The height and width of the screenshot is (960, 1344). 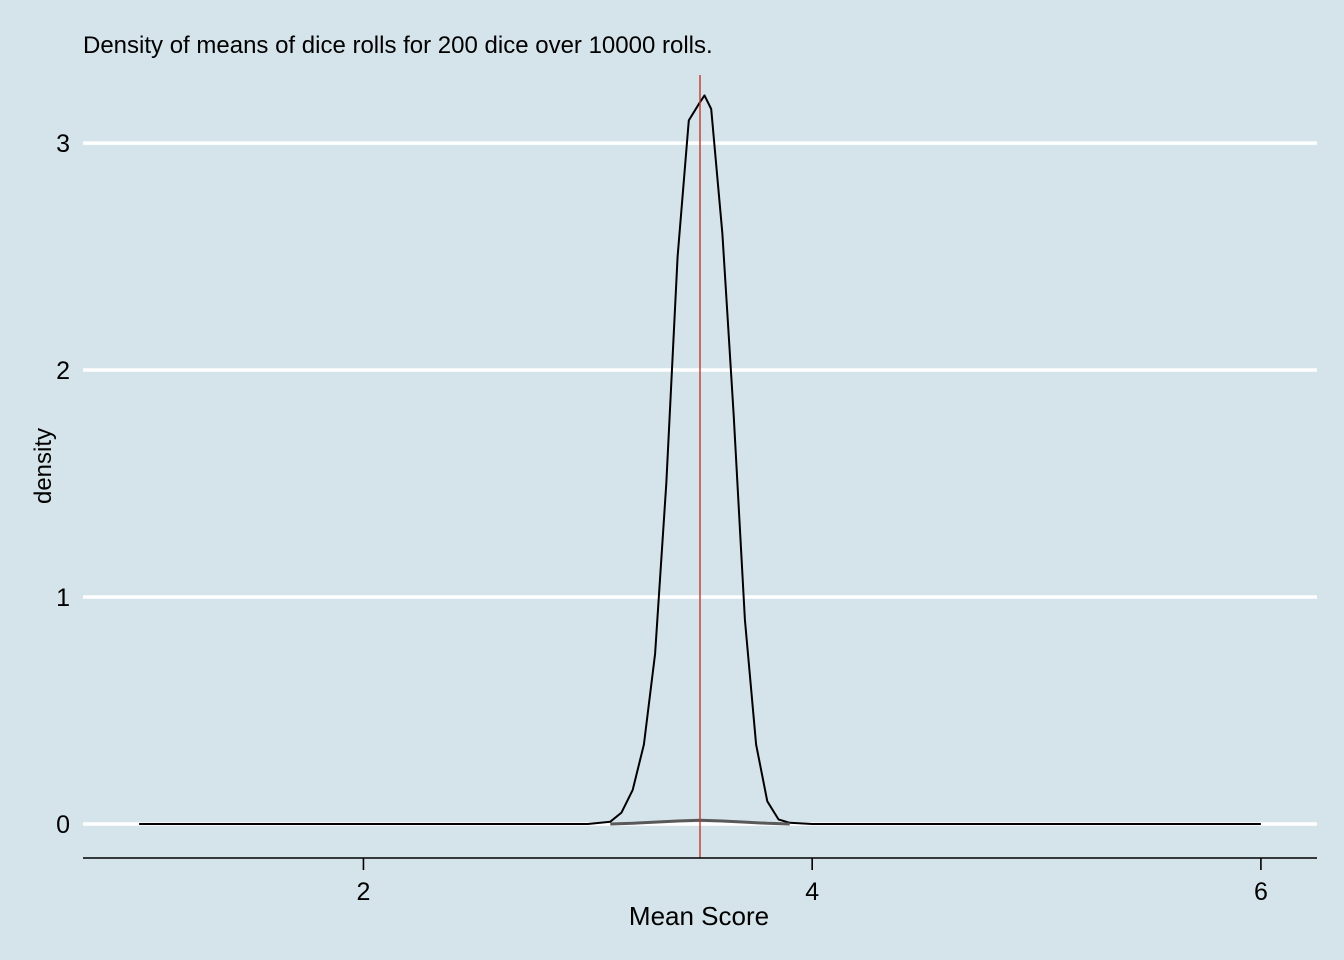 I want to click on y-tick-label: 1, so click(x=63, y=598).